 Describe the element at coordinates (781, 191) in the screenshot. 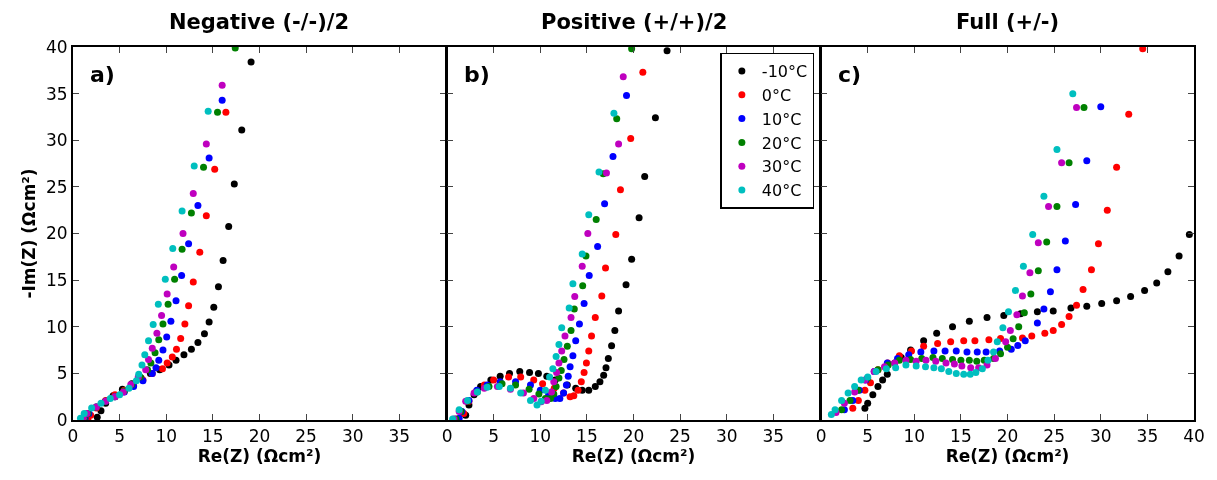

I see `legend-label: 40°C` at that location.